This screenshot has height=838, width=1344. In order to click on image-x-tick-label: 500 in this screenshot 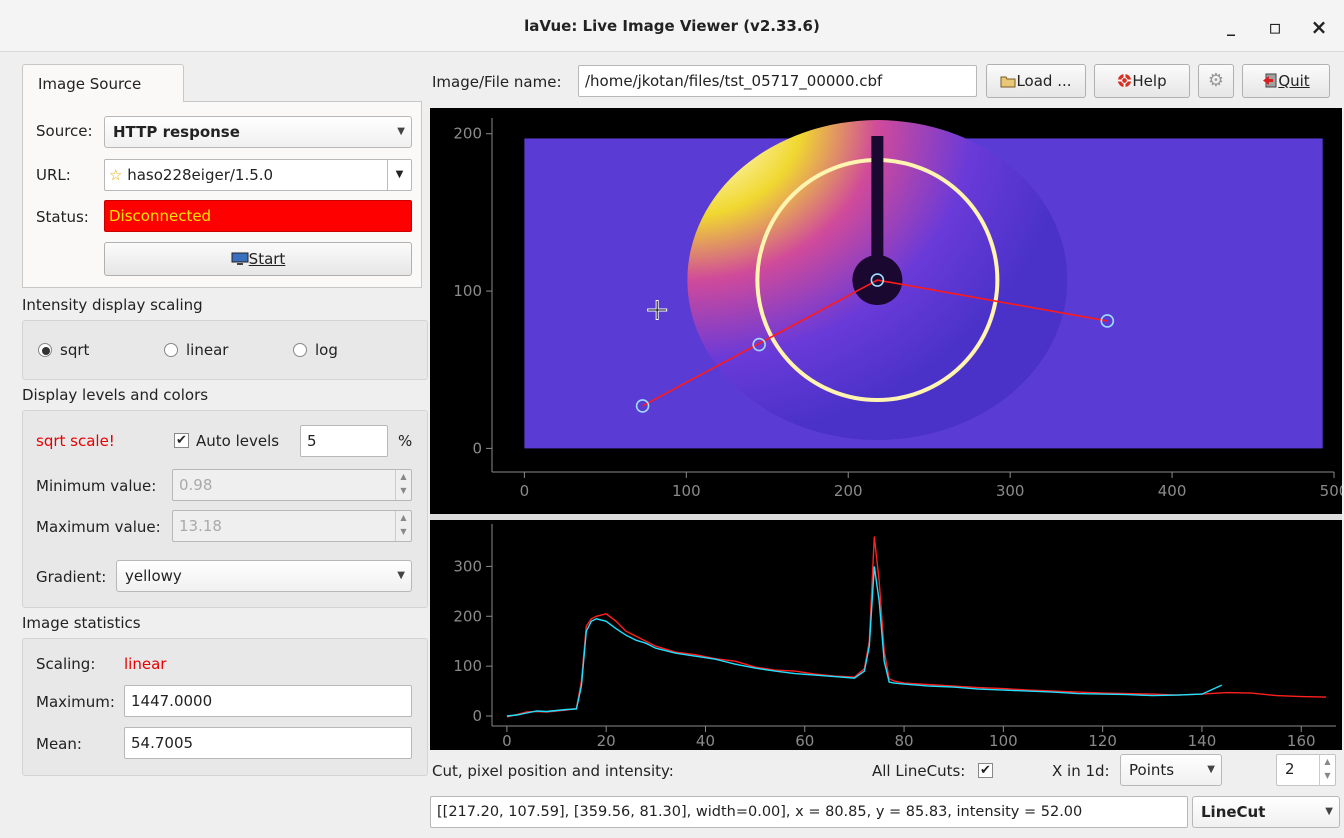, I will do `click(1331, 491)`.